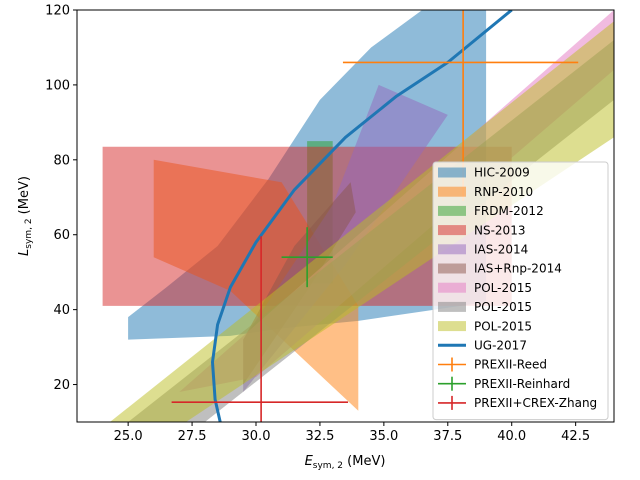 The height and width of the screenshot is (480, 640). I want to click on y-tick-label: 20, so click(61, 385).